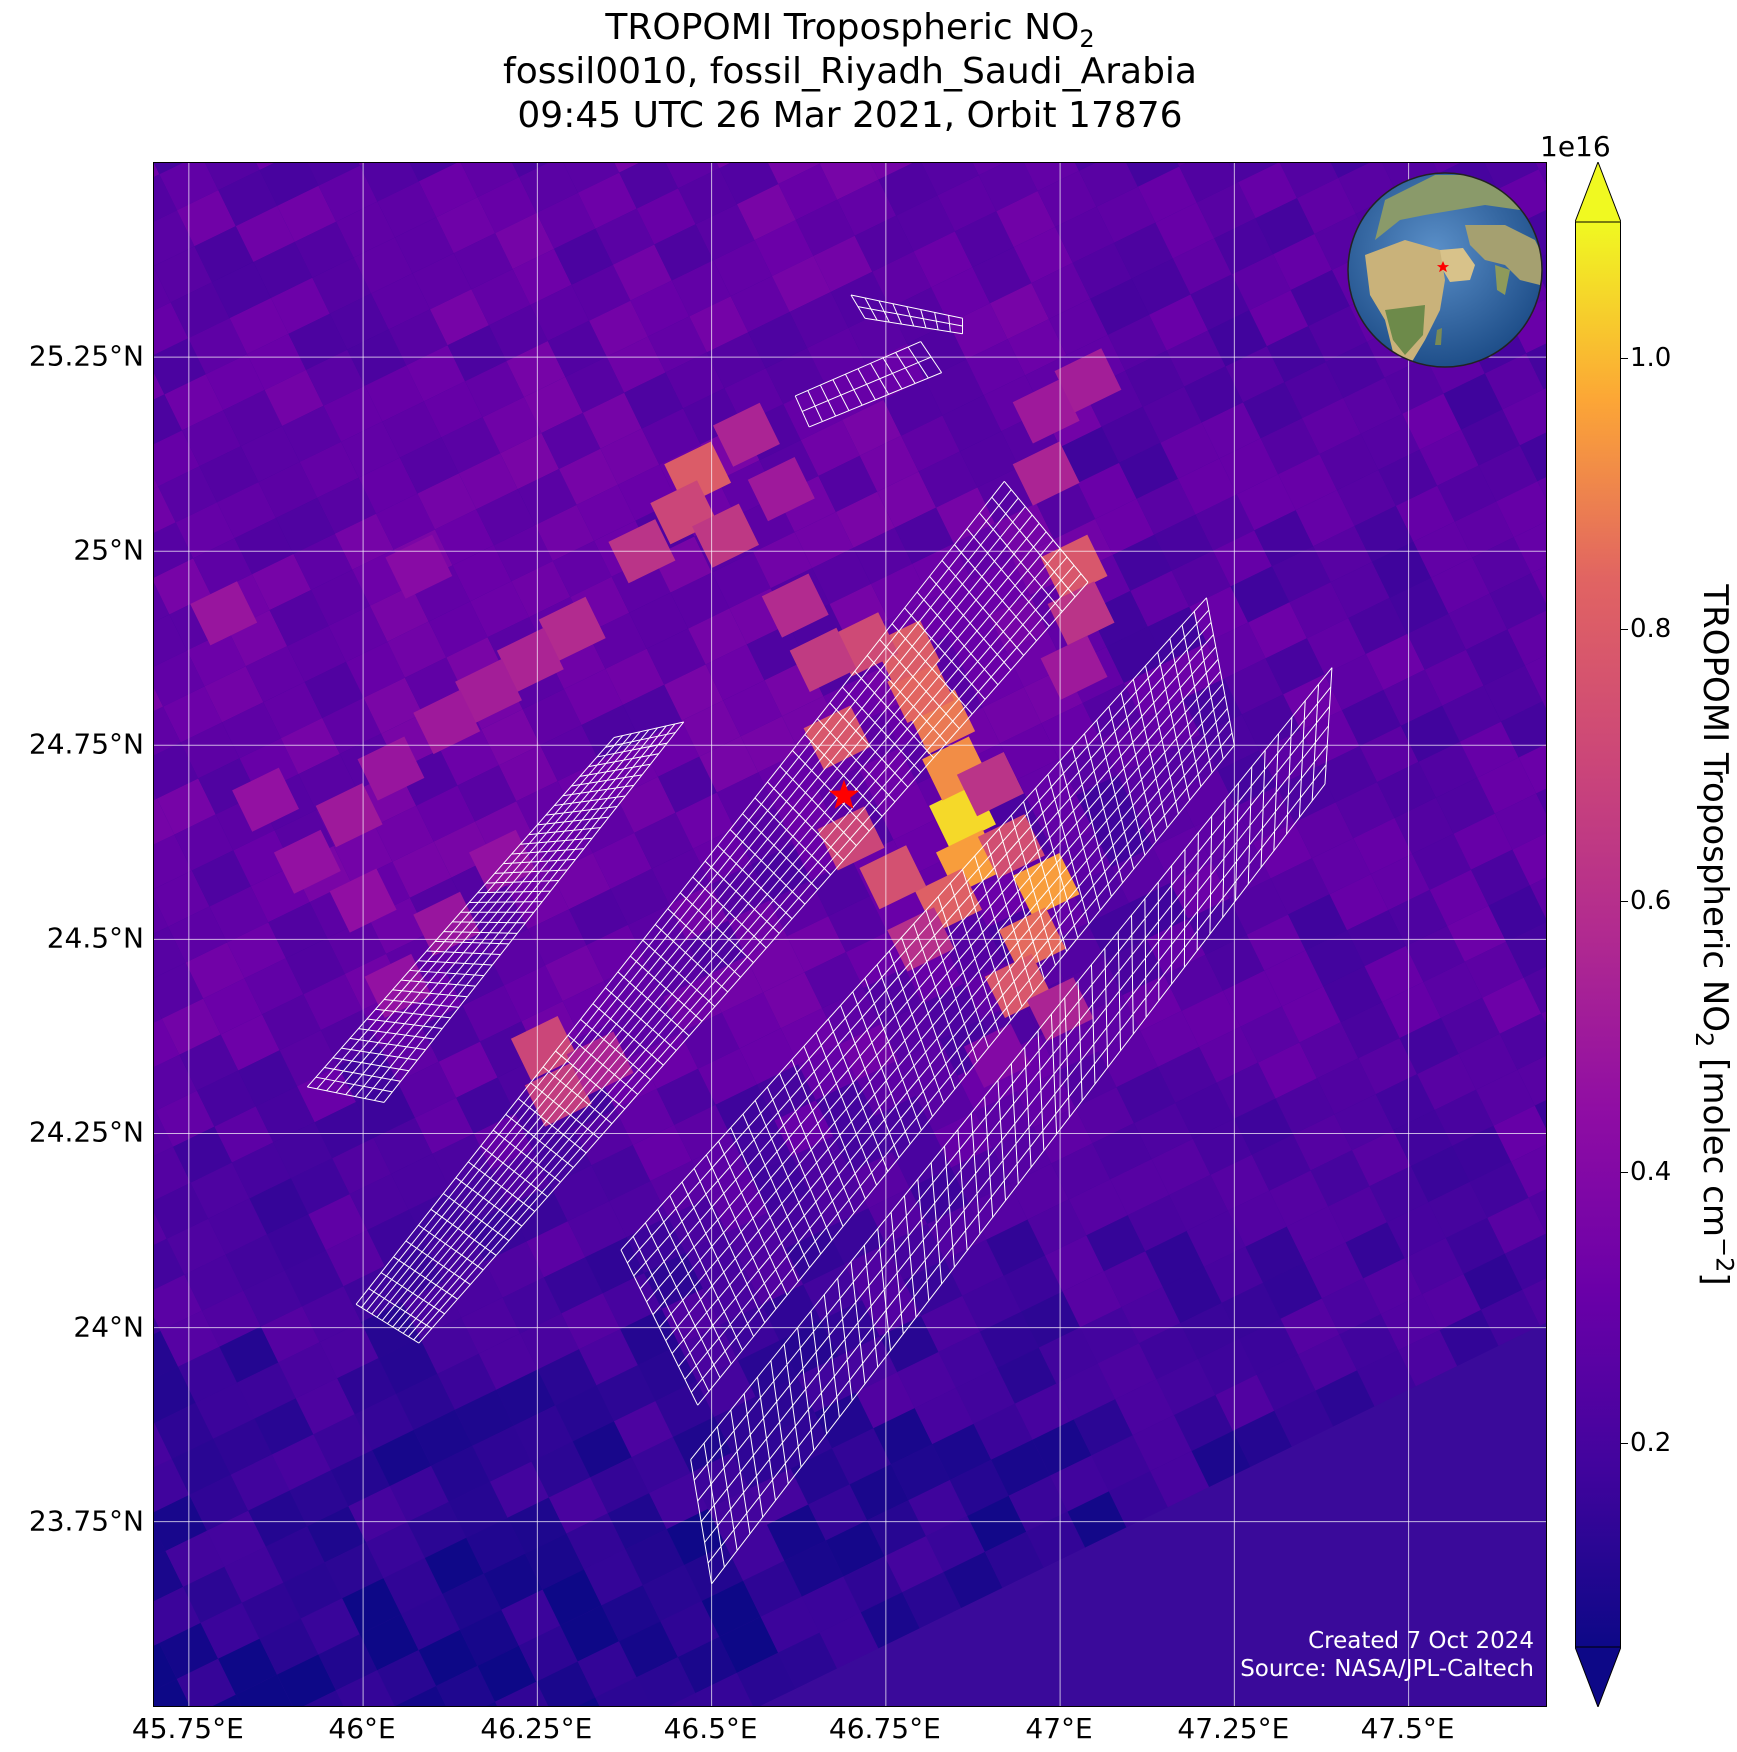 The height and width of the screenshot is (1752, 1737). Describe the element at coordinates (1598, 1676) in the screenshot. I see `colorbar-extend-bottom` at that location.